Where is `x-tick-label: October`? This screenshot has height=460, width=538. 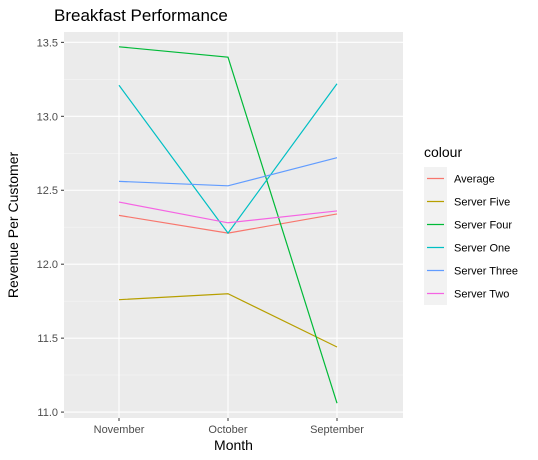 x-tick-label: October is located at coordinates (227, 430).